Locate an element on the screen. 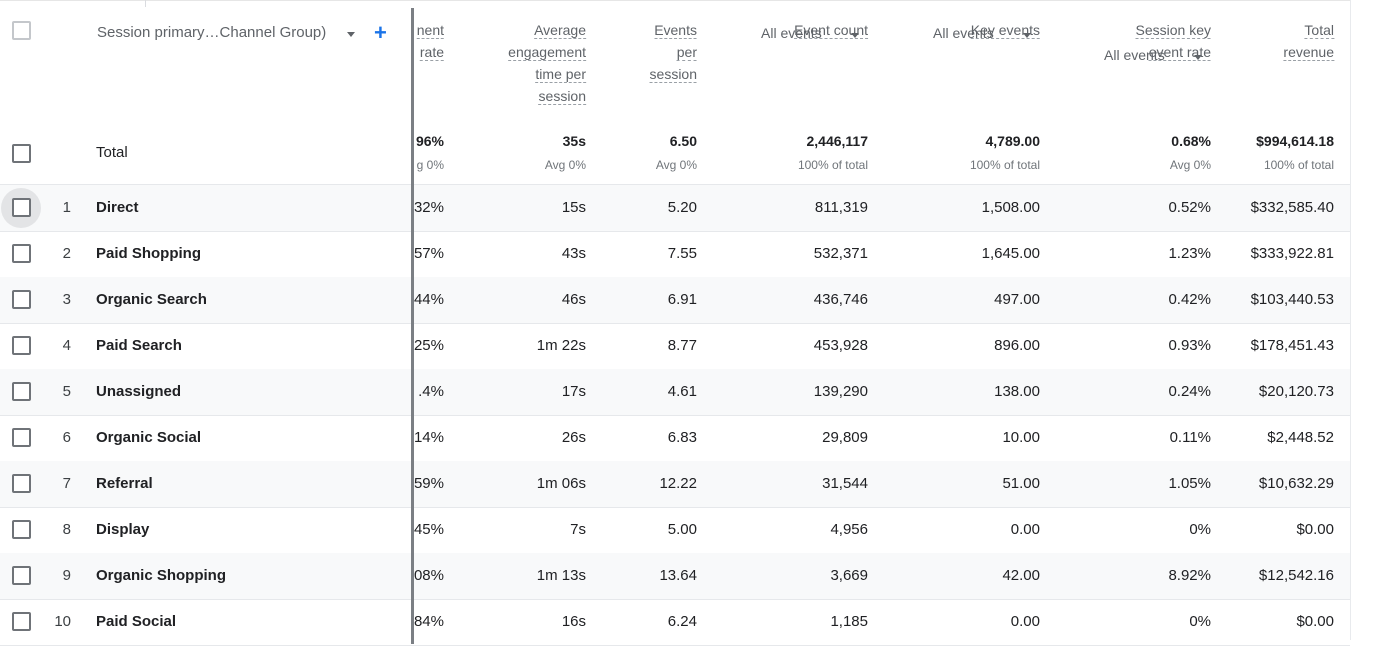 Image resolution: width=1377 pixels, height=664 pixels. metric-cell: 436,746 is located at coordinates (840, 299).